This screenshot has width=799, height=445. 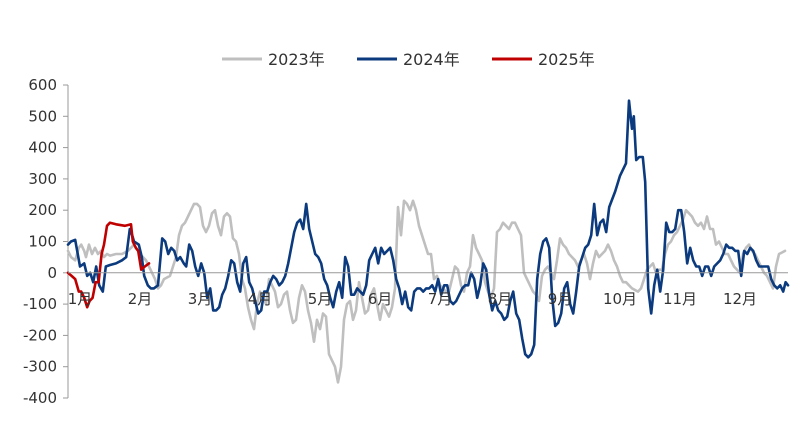 What do you see at coordinates (200, 299) in the screenshot?
I see `x-tick-label: 3月` at bounding box center [200, 299].